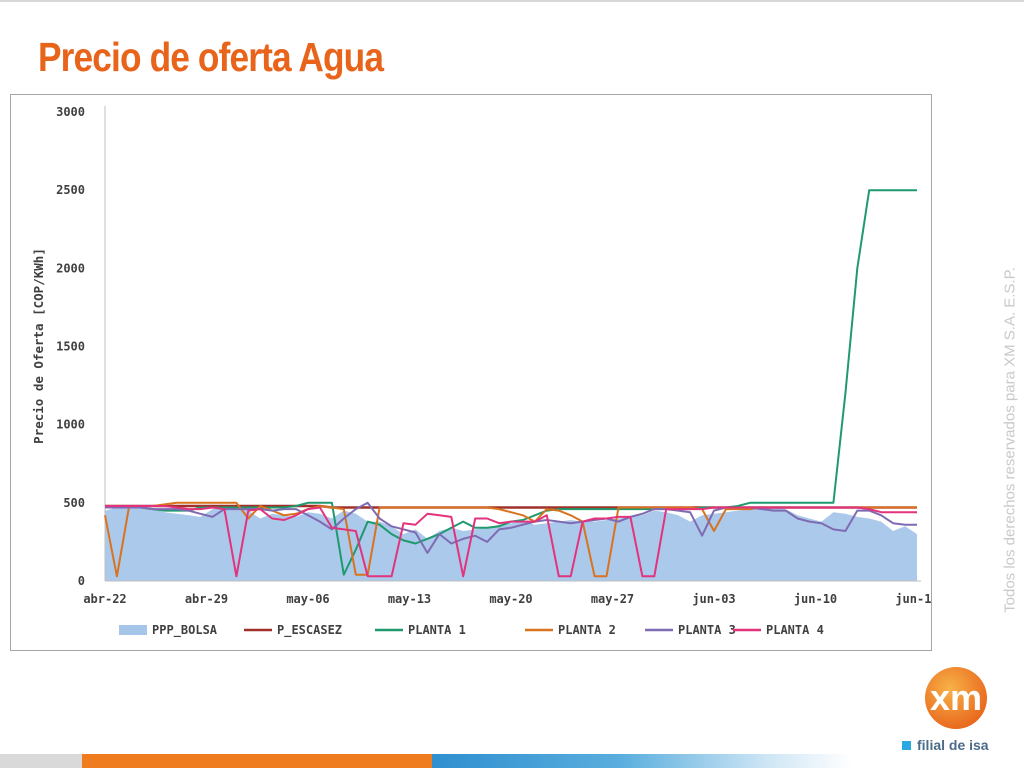 The height and width of the screenshot is (768, 1024). What do you see at coordinates (104, 599) in the screenshot?
I see `x-tick-label: abr-22` at bounding box center [104, 599].